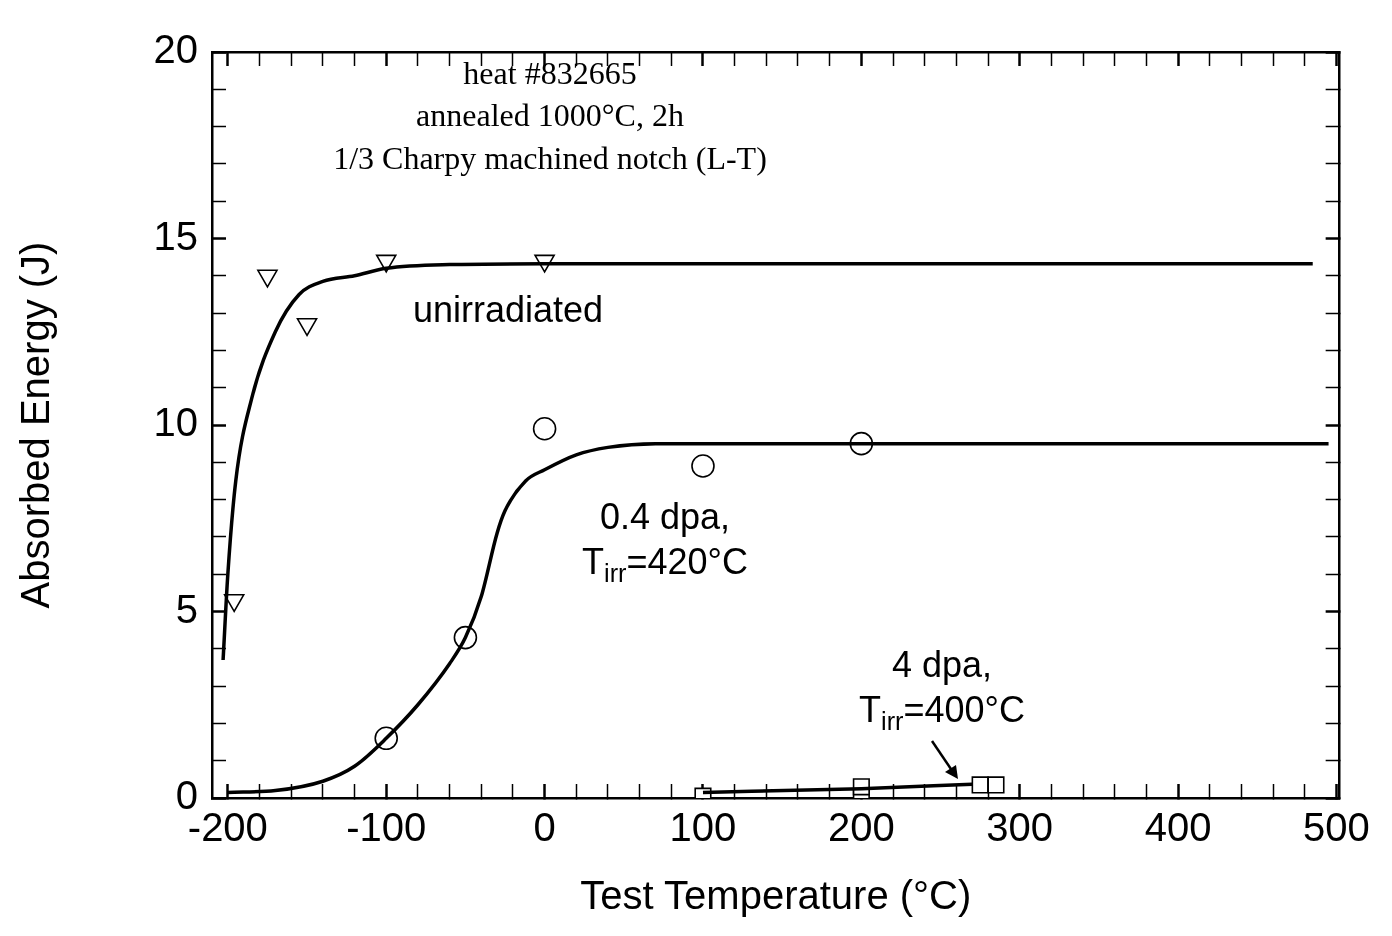  What do you see at coordinates (386, 827) in the screenshot?
I see `x-tick-label: -100` at bounding box center [386, 827].